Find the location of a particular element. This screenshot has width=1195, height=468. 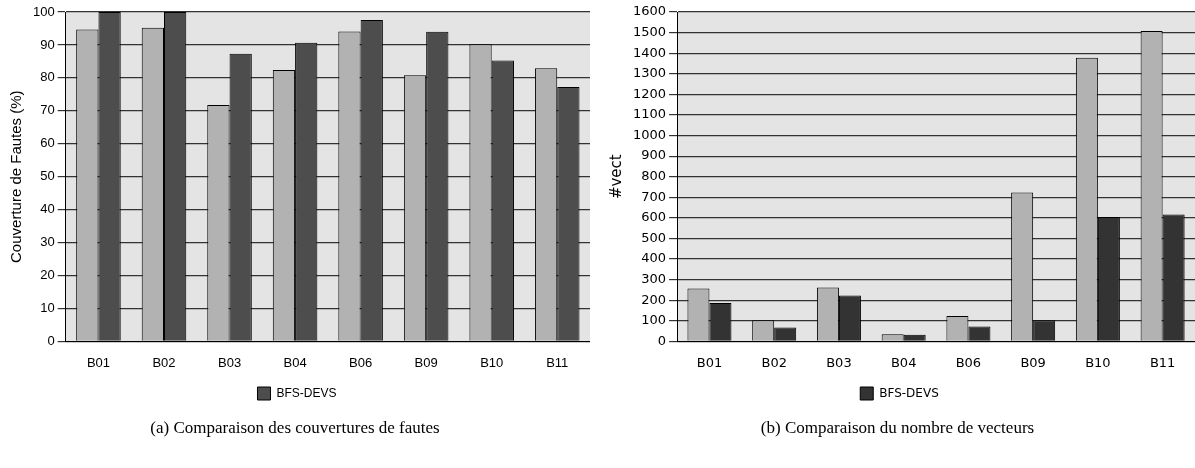

y-tick-label: 60 is located at coordinates (47, 143).